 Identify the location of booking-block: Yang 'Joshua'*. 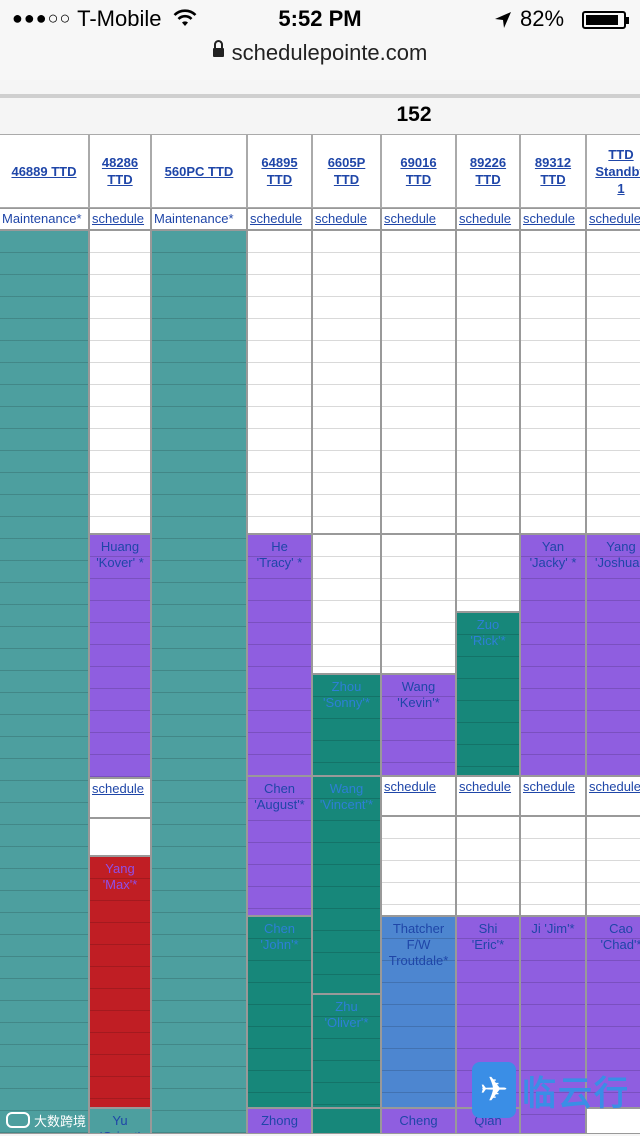
(613, 655).